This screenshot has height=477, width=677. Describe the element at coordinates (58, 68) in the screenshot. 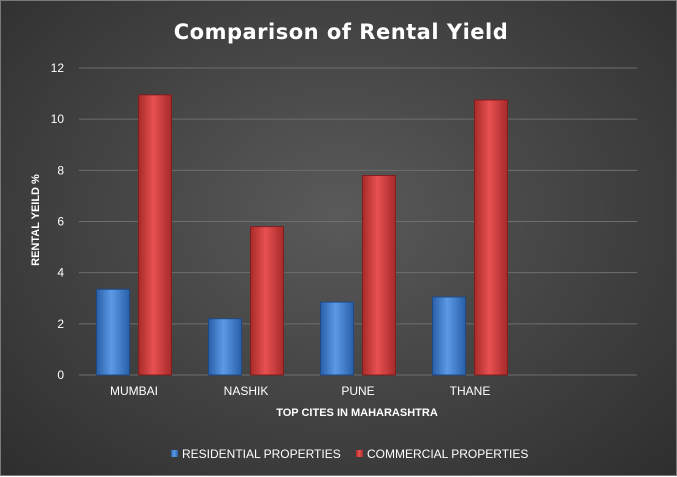

I see `y-tick-label: 12` at that location.